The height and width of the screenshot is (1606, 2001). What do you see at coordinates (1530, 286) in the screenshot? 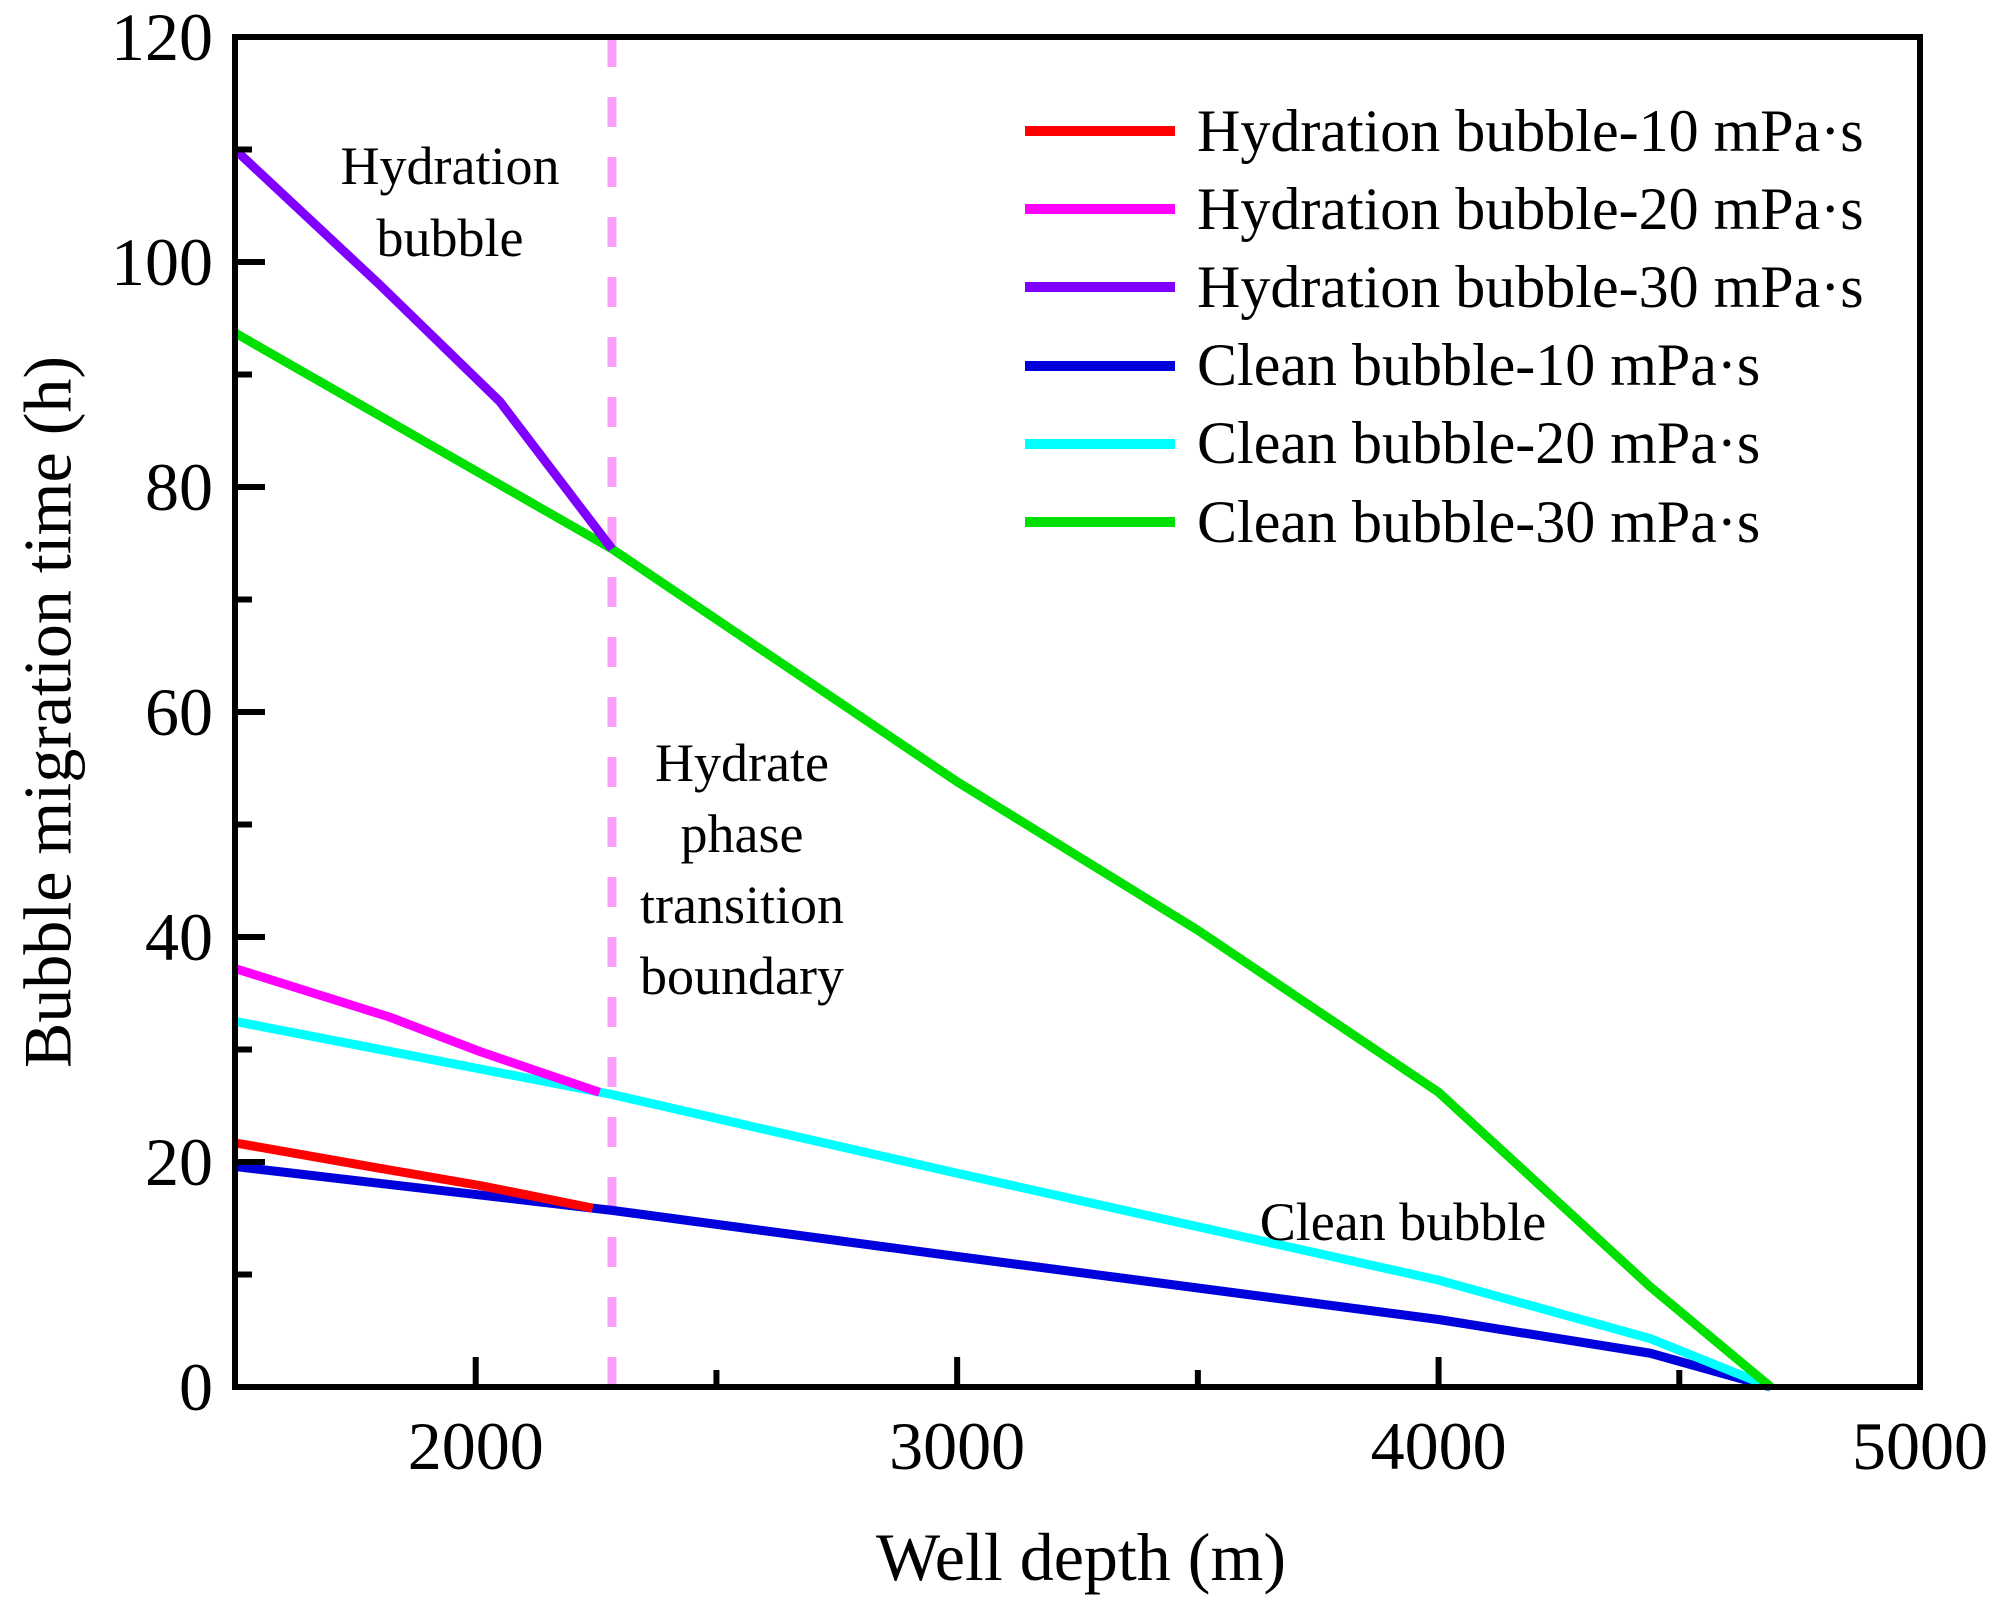
I see `legend-label: Hydration bubble-30 mPa·s` at bounding box center [1530, 286].